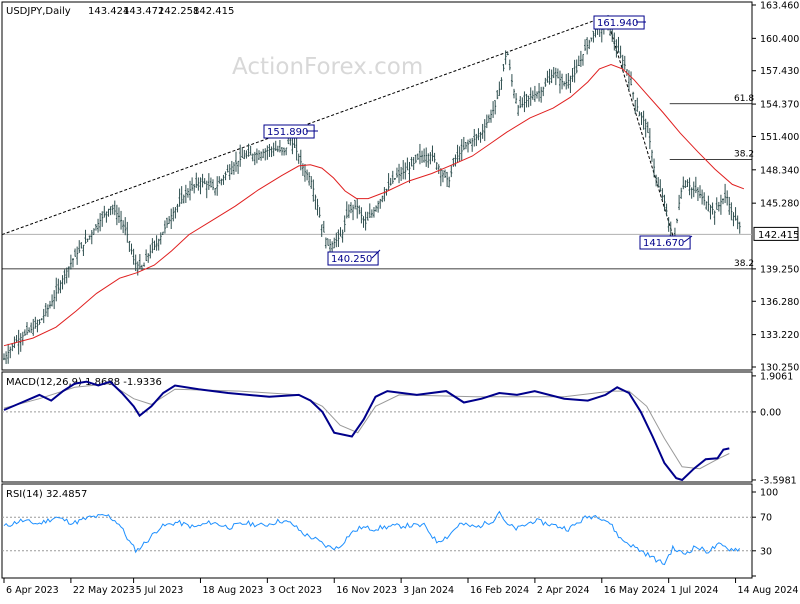 The height and width of the screenshot is (604, 800). Describe the element at coordinates (499, 590) in the screenshot. I see `time-tick-label: 16 Feb 2024` at that location.